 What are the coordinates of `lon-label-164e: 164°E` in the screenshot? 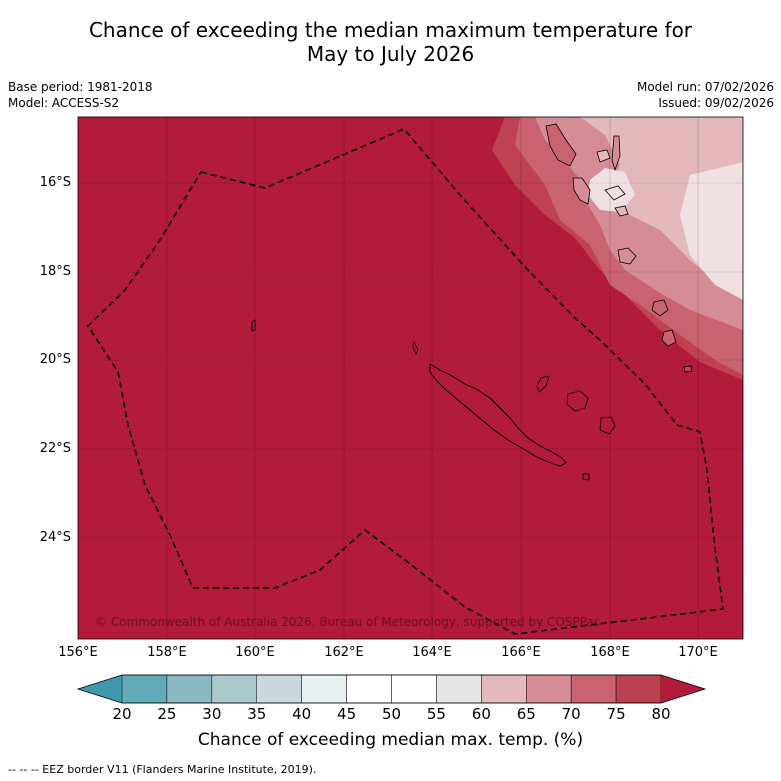 It's located at (432, 652).